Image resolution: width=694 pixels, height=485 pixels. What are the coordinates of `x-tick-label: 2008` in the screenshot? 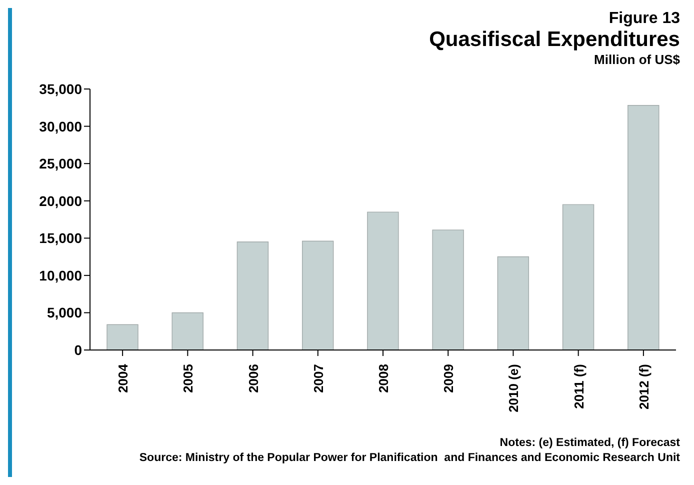 It's located at (383, 378).